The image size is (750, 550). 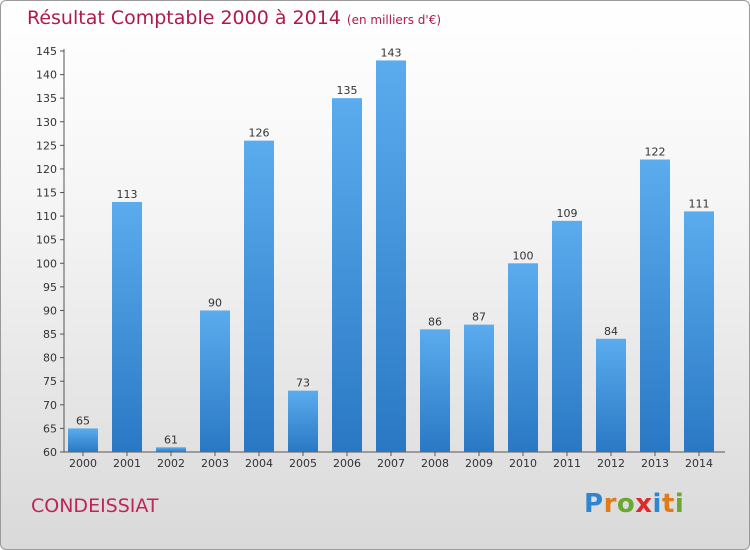 I want to click on y-tick-label: 130, so click(x=46, y=122).